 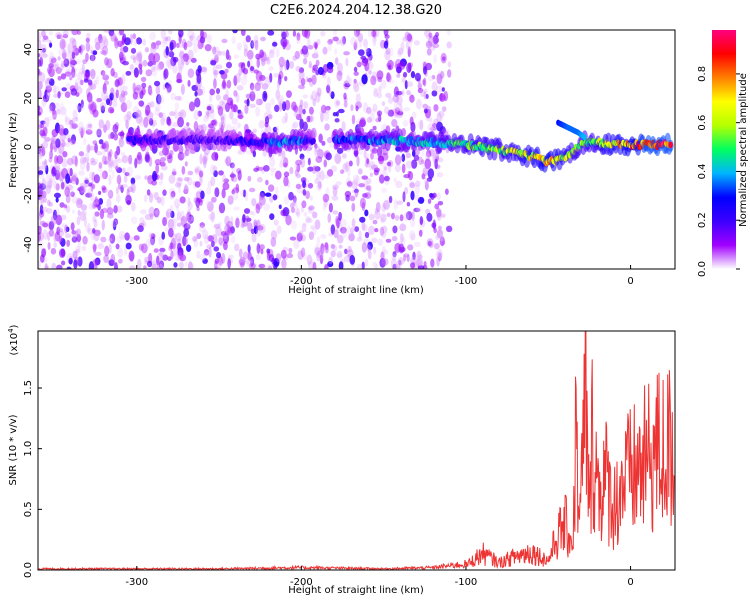 I want to click on snr-x-ticks: -300 -200 -100 0, so click(x=379, y=577).